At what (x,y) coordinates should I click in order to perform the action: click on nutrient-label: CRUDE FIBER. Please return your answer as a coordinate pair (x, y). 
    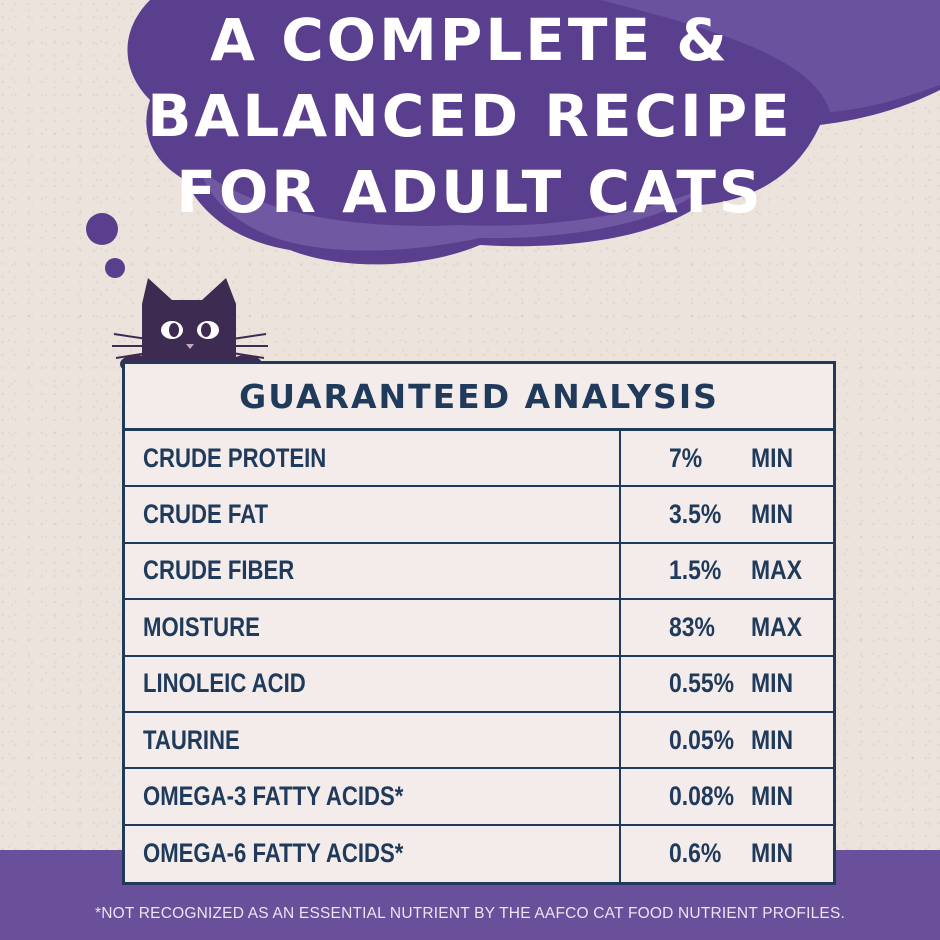
    Looking at the image, I should click on (219, 570).